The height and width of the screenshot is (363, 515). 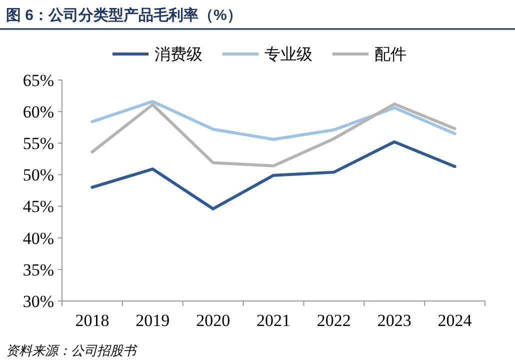 What do you see at coordinates (72, 350) in the screenshot?
I see `text: 资料来源：公司招股书` at bounding box center [72, 350].